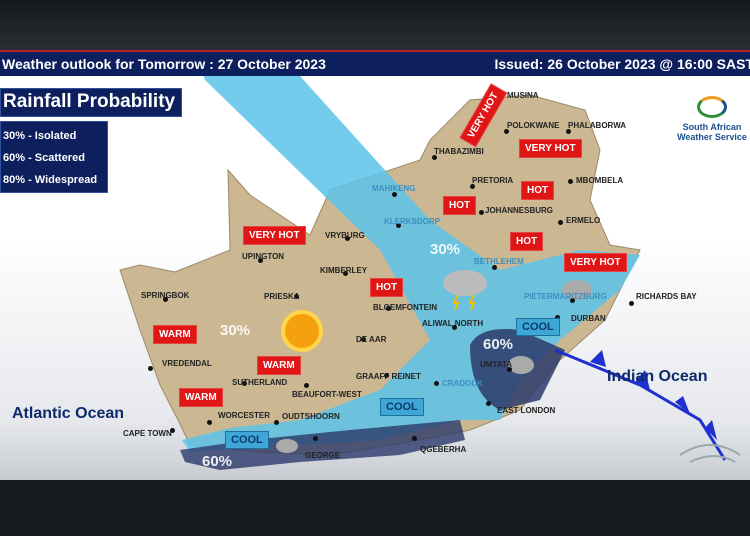 The image size is (750, 536). What do you see at coordinates (526, 410) in the screenshot?
I see `city-label: EAST LONDON` at bounding box center [526, 410].